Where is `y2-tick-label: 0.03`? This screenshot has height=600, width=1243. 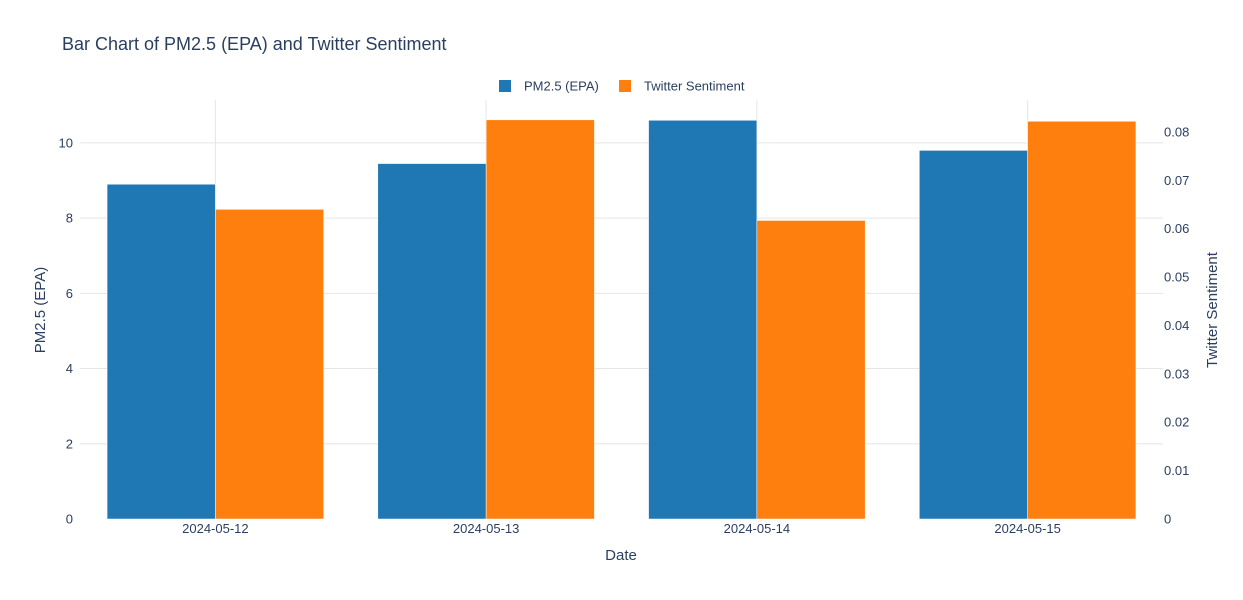 y2-tick-label: 0.03 is located at coordinates (1176, 373).